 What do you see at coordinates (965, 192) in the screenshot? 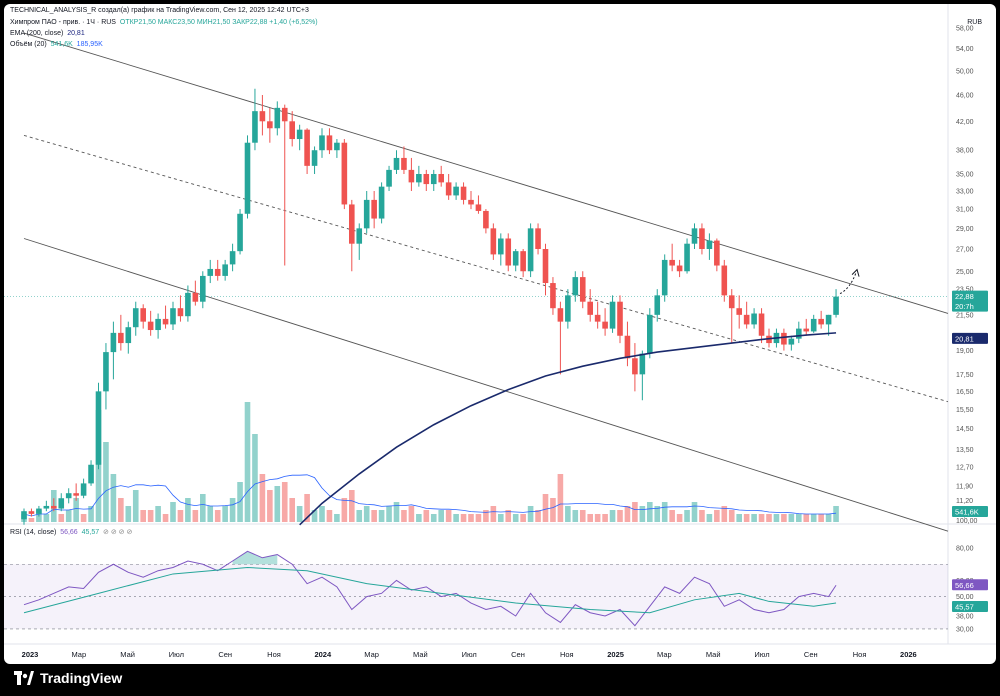
I see `price-tick-label: 33,00` at bounding box center [965, 192].